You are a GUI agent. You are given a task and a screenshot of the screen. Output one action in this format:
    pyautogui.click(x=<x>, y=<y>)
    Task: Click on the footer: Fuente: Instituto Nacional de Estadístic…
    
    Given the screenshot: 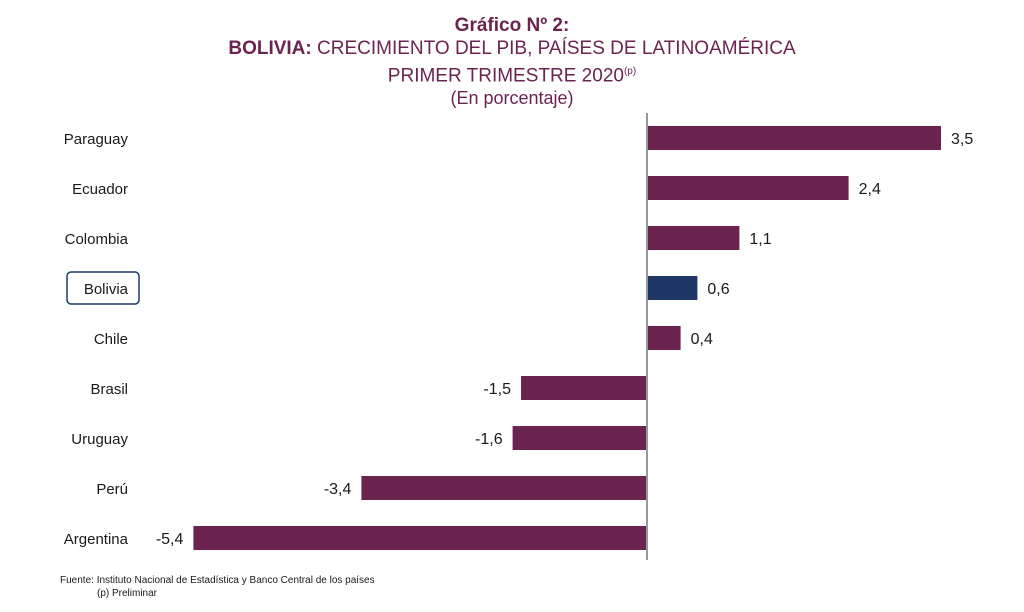 What is the action you would take?
    pyautogui.click(x=217, y=587)
    